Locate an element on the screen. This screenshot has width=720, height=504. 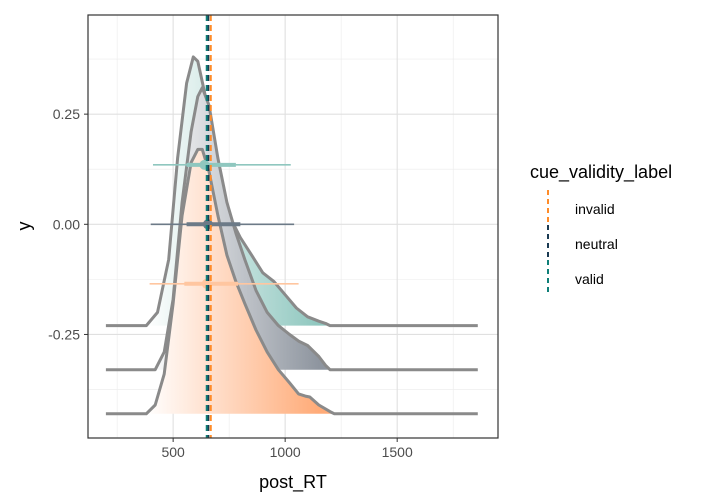
x-tick-label: 1500 is located at coordinates (397, 452).